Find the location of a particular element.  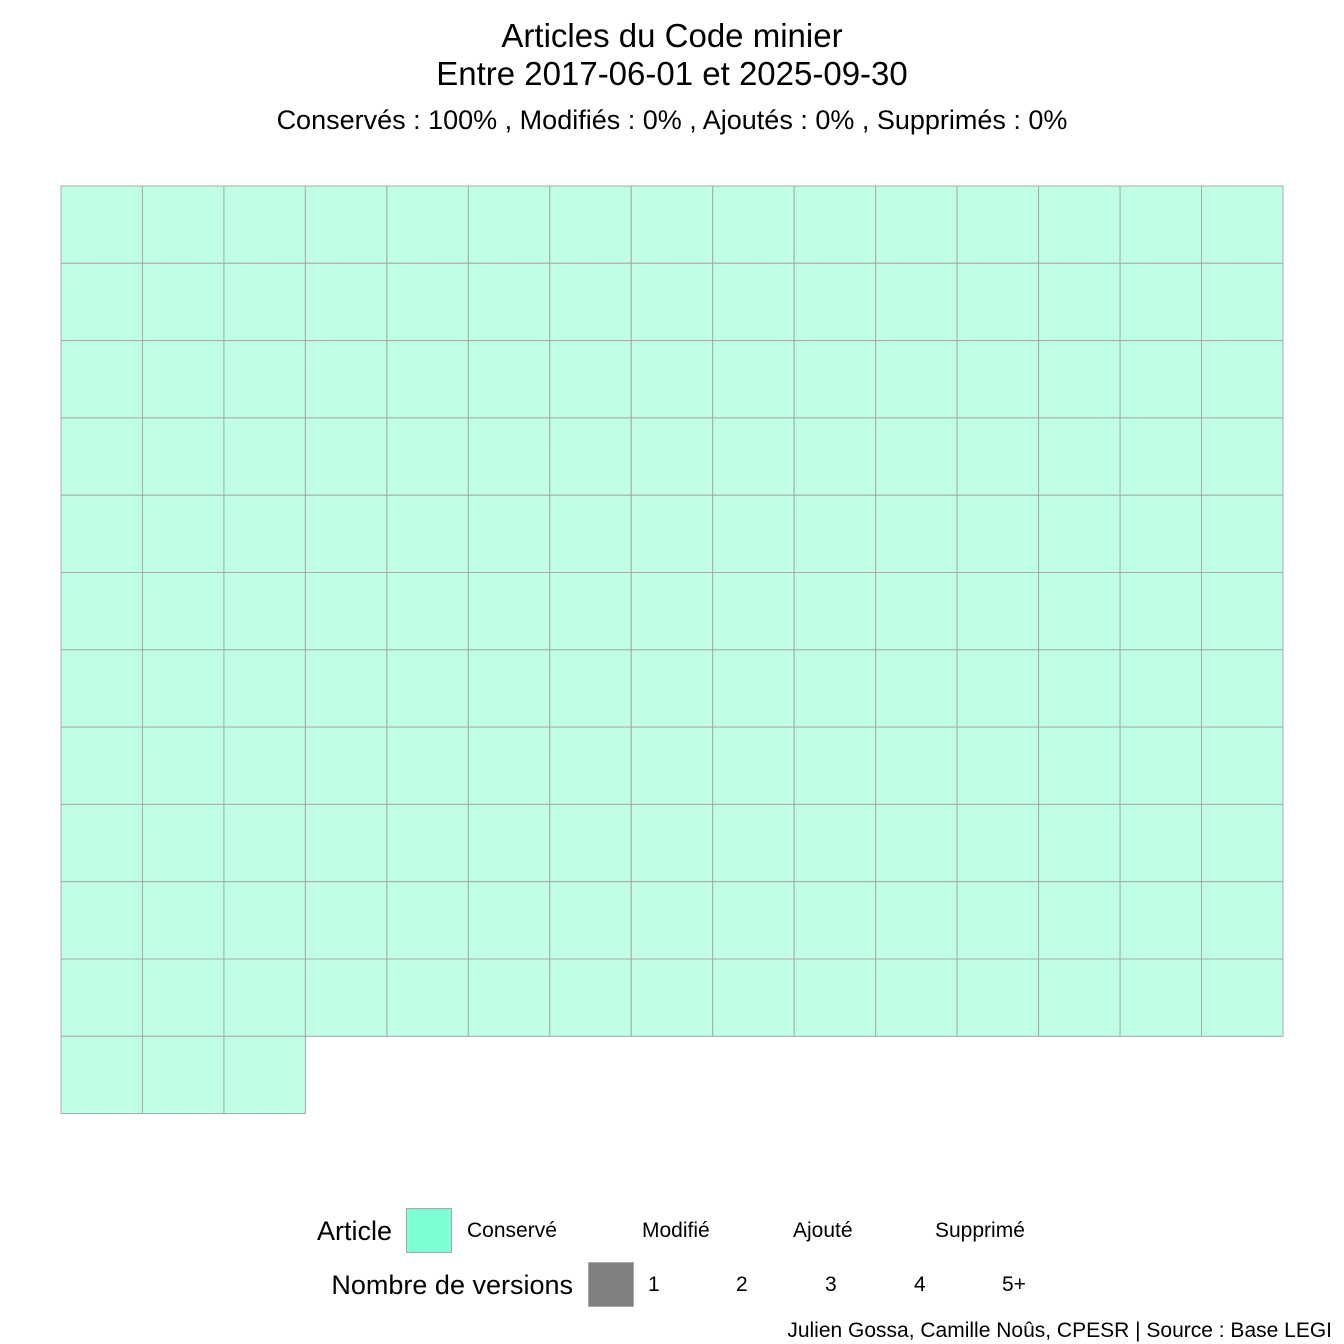

legend-key-conserve is located at coordinates (429, 1230).